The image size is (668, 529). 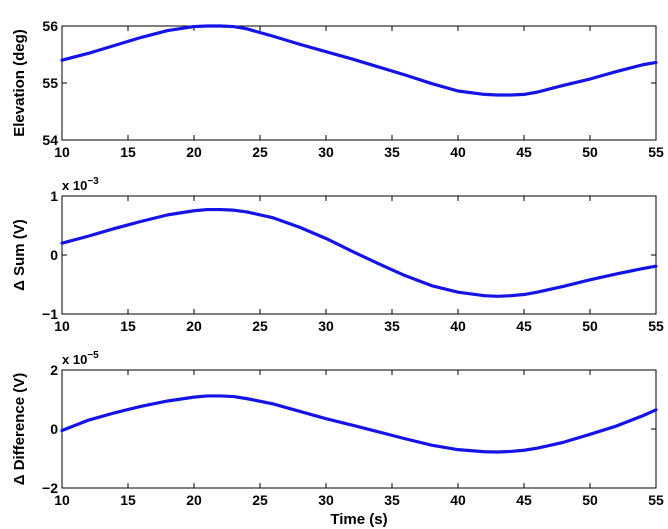 What do you see at coordinates (128, 500) in the screenshot?
I see `delta-difference-x-tick-label-15: 15` at bounding box center [128, 500].